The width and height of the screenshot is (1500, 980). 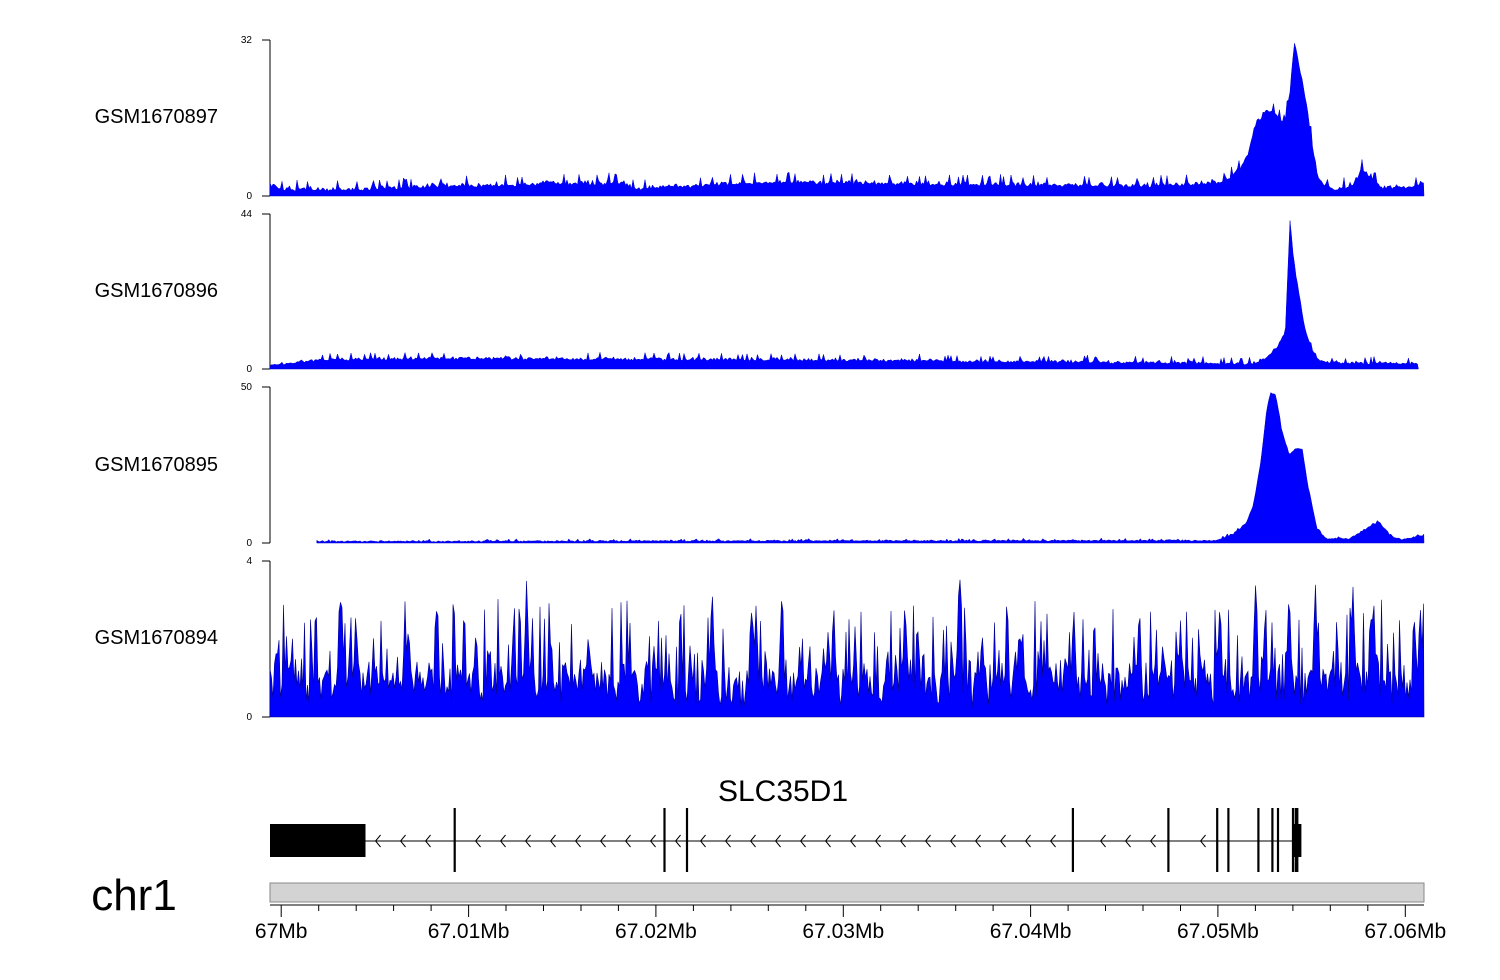 What do you see at coordinates (247, 214) in the screenshot?
I see `y-max-label: 44` at bounding box center [247, 214].